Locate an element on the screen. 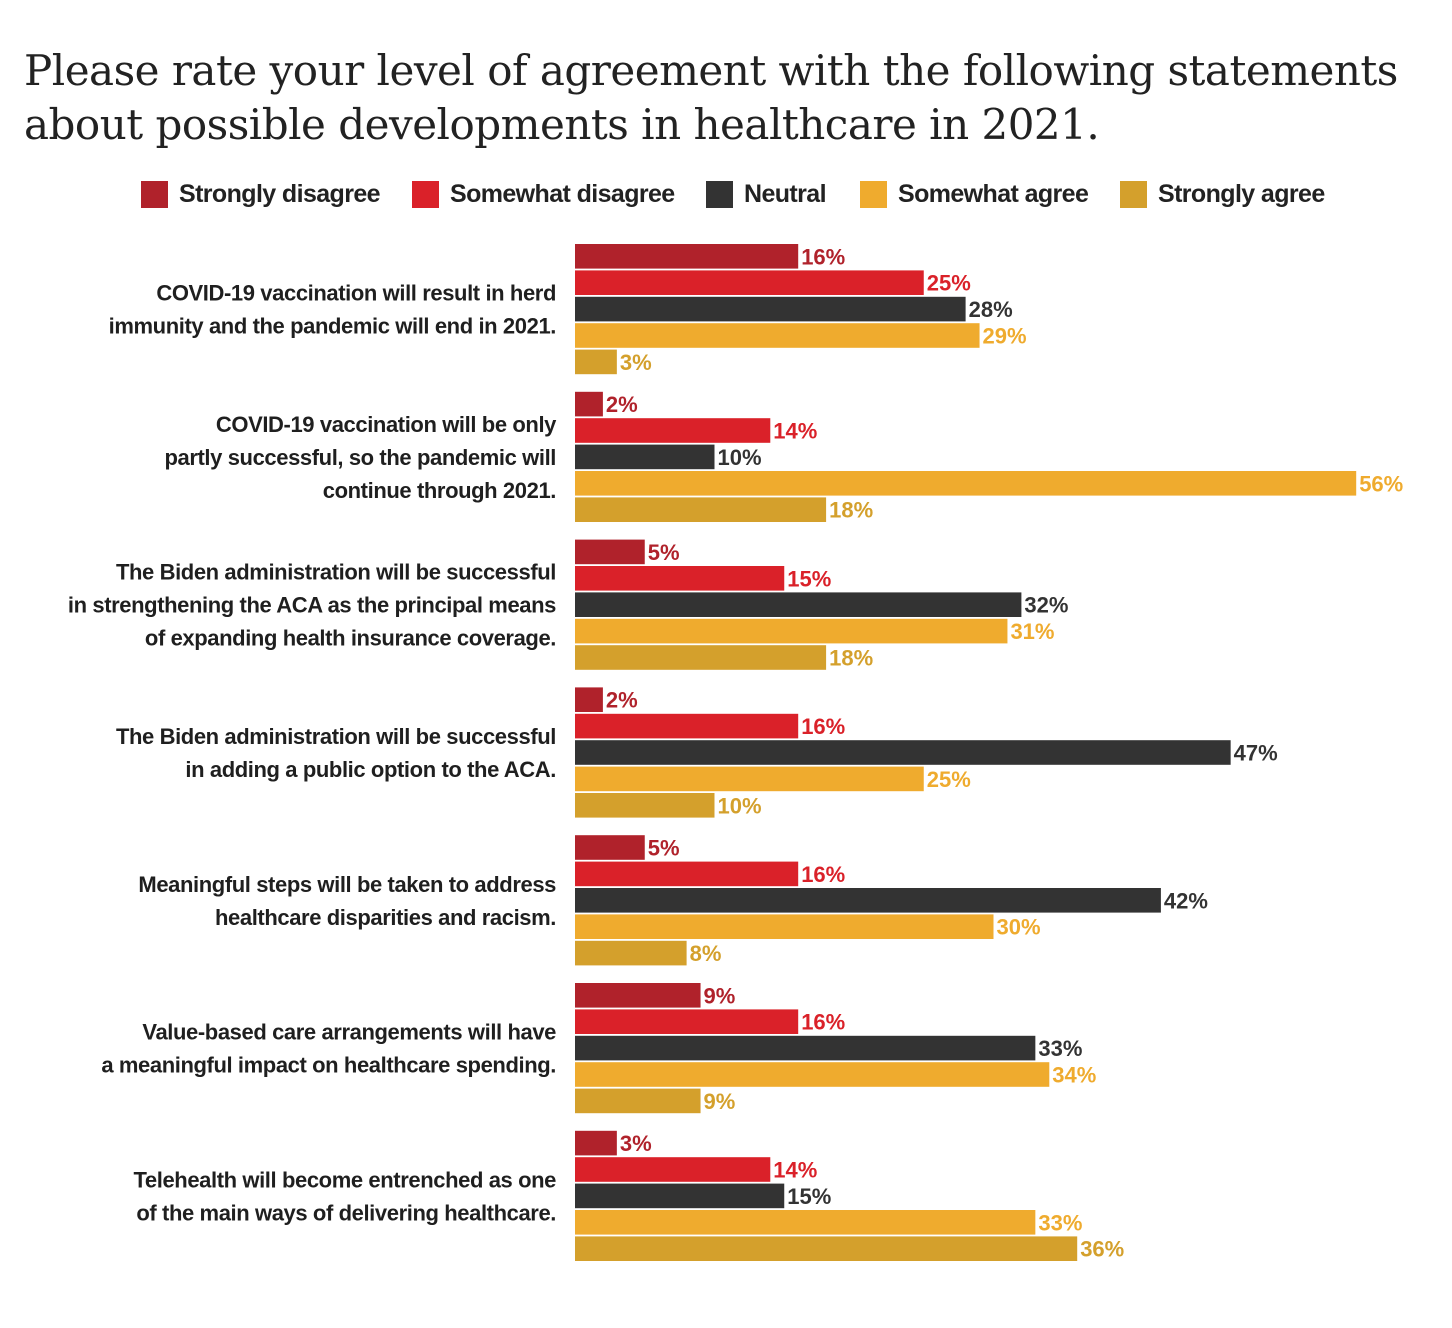 This screenshot has height=1328, width=1452. category-label: COVID-19 vaccination will result in herd is located at coordinates (356, 293).